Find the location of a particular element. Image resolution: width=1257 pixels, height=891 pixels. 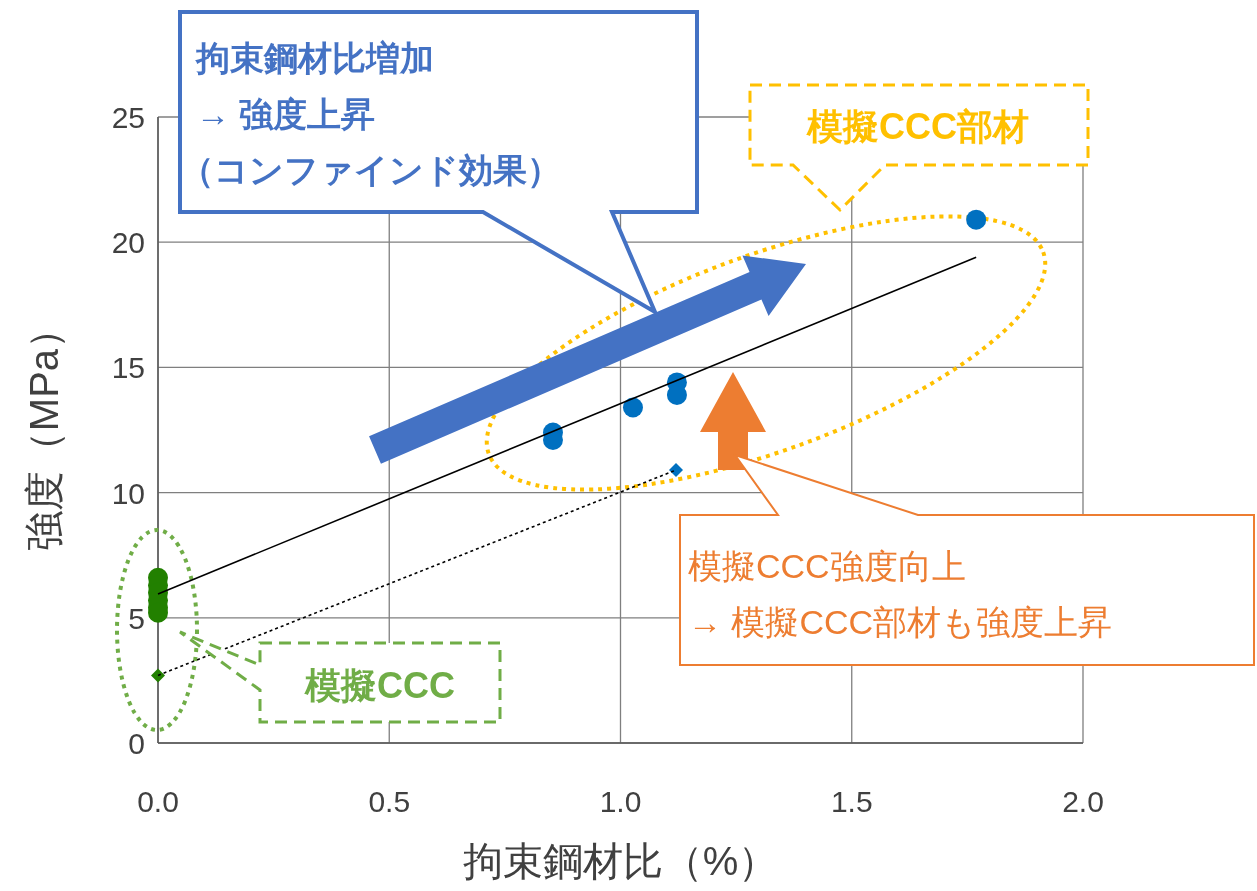

annotation: 模擬CCC is located at coordinates (379, 685).